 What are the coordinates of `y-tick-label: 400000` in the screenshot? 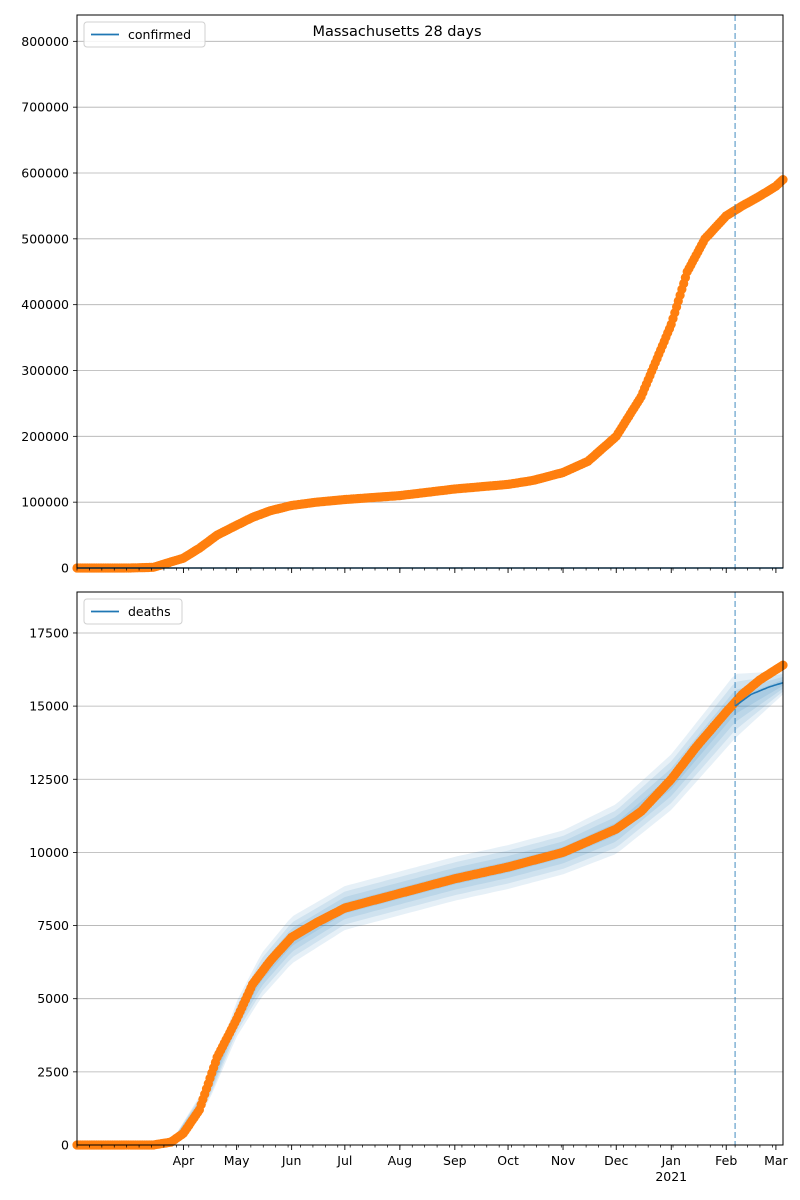 It's located at (45, 304).